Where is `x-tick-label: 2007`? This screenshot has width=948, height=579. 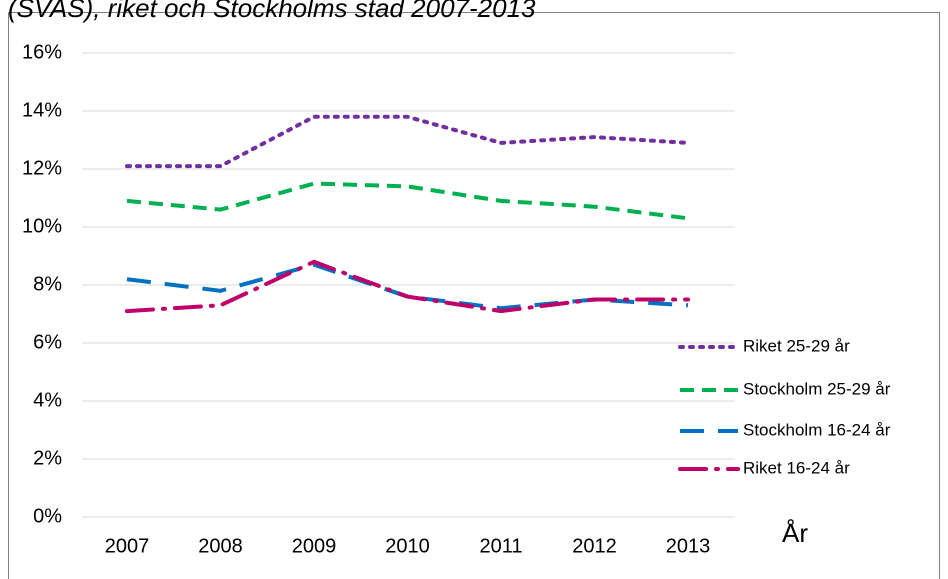 x-tick-label: 2007 is located at coordinates (127, 546).